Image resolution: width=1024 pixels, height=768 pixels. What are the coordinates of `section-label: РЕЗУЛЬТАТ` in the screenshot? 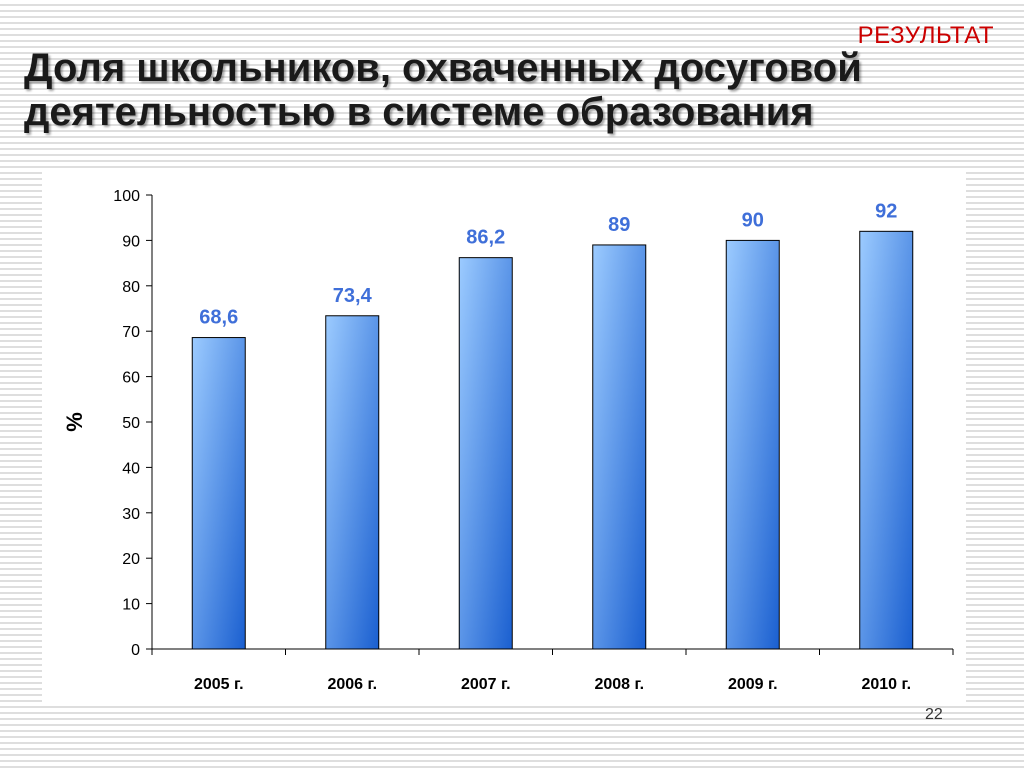 It's located at (925, 35).